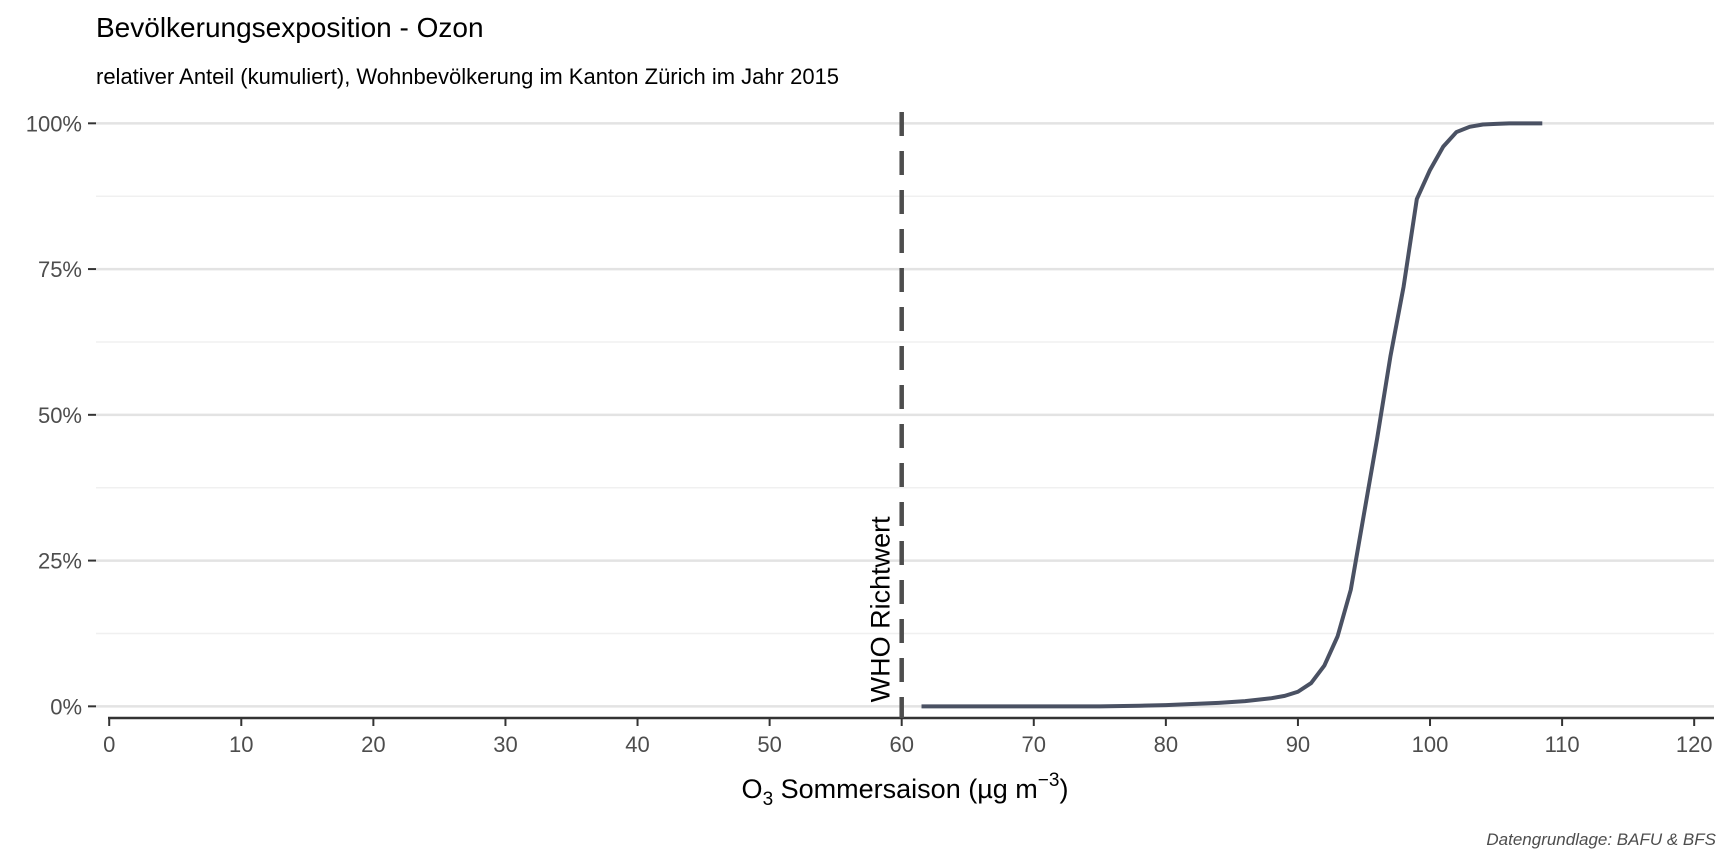 This screenshot has height=864, width=1728. I want to click on chart-caption: Datengrundlage: BAFU & BFS, so click(1601, 839).